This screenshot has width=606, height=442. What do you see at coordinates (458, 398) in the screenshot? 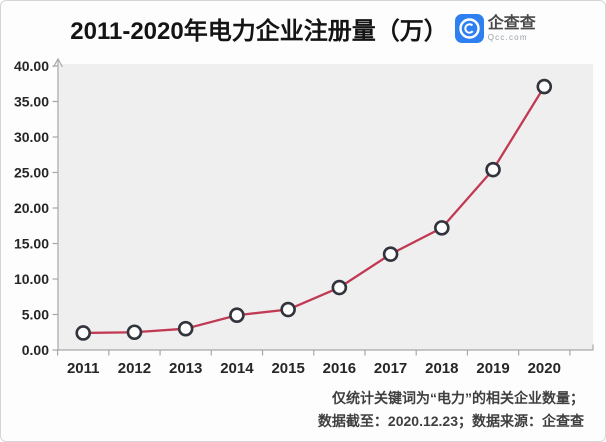
I see `footnote-line-1: 仅统计关键词为“电力”的相关企业数量；` at bounding box center [458, 398].